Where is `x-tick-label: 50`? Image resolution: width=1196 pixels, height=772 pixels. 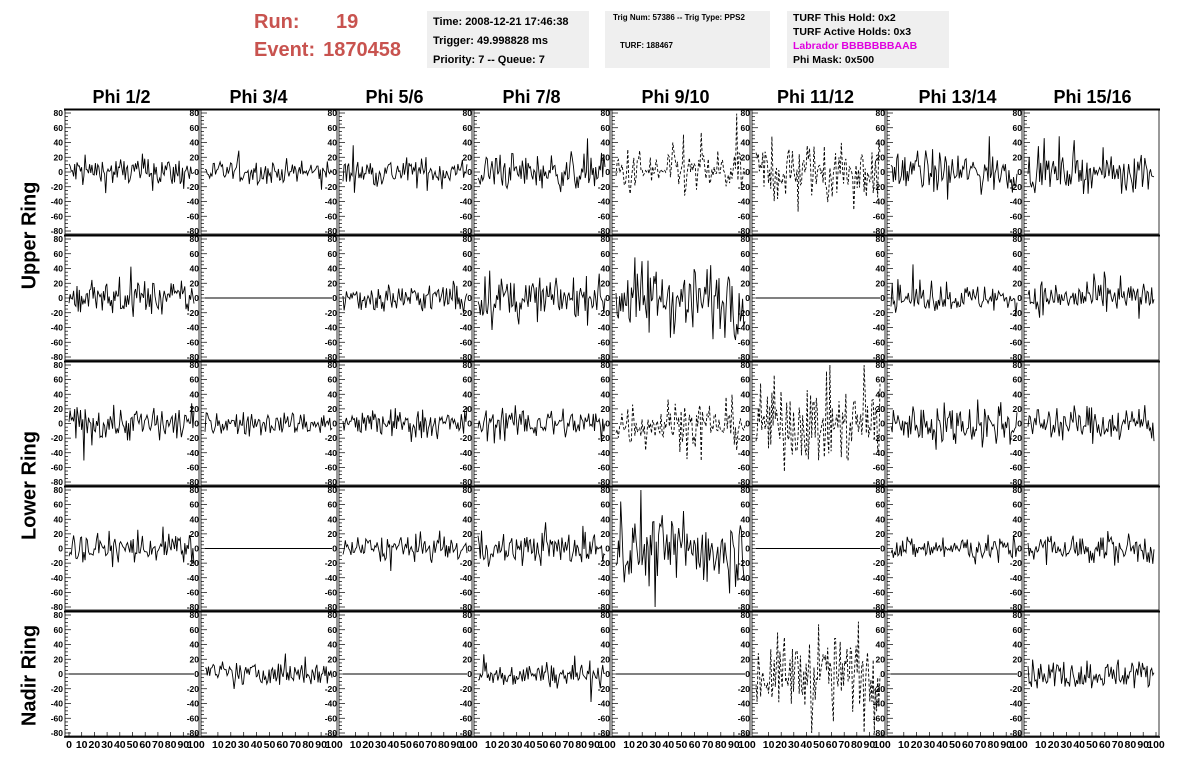
x-tick-label: 50 is located at coordinates (406, 745).